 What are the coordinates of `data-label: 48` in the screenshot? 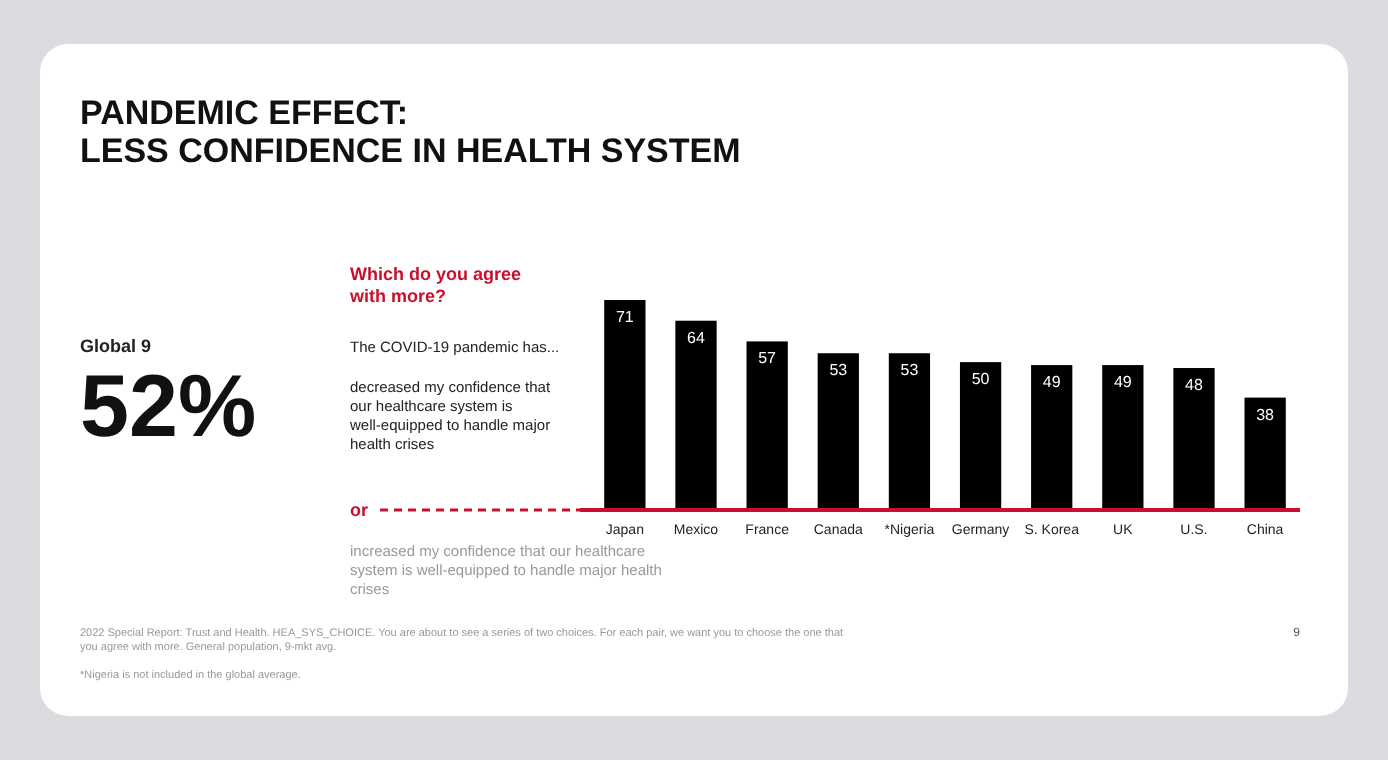 It's located at (1194, 385).